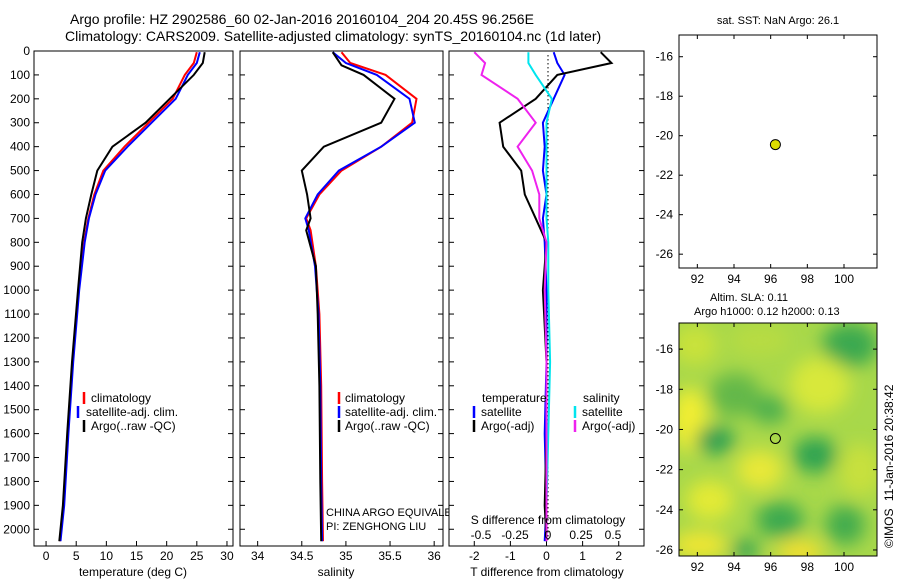  What do you see at coordinates (336, 572) in the screenshot?
I see `salinity-x-label: salinity` at bounding box center [336, 572].